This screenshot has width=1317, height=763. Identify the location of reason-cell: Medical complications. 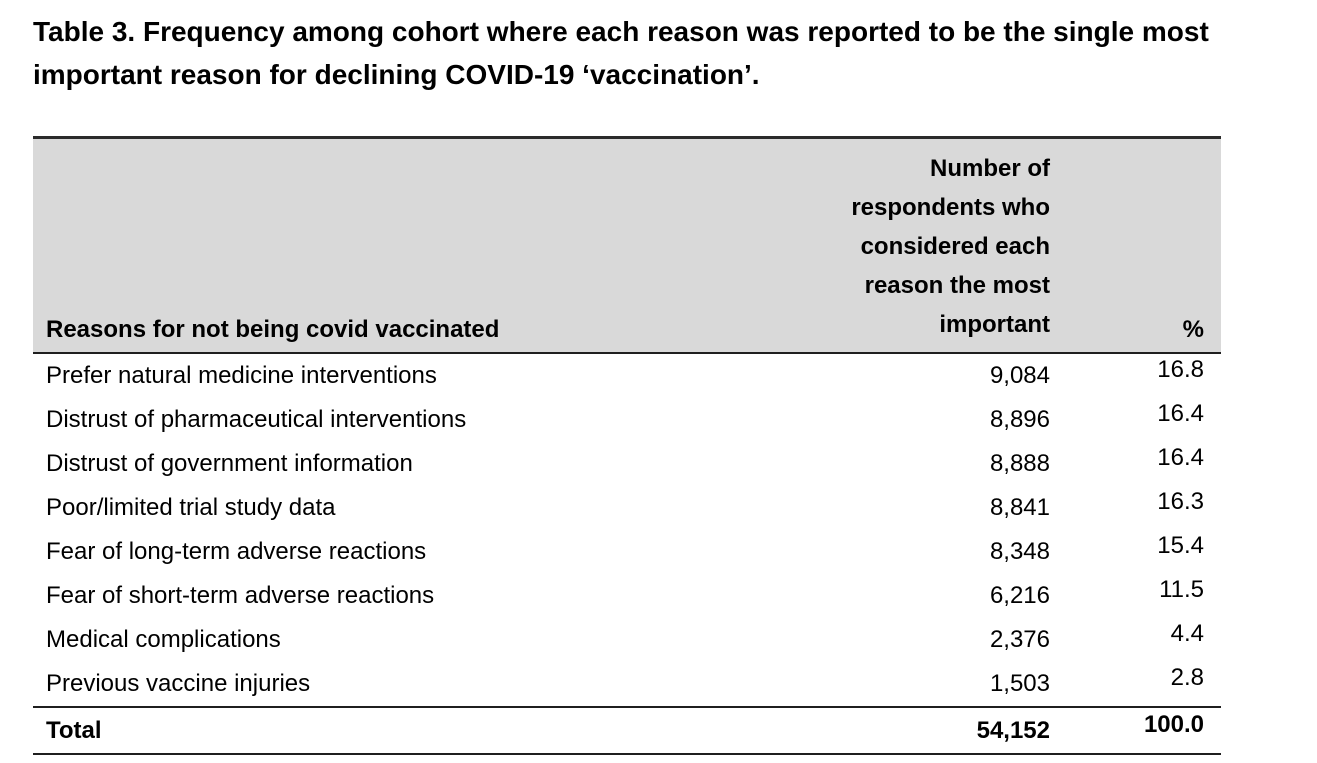
(163, 639).